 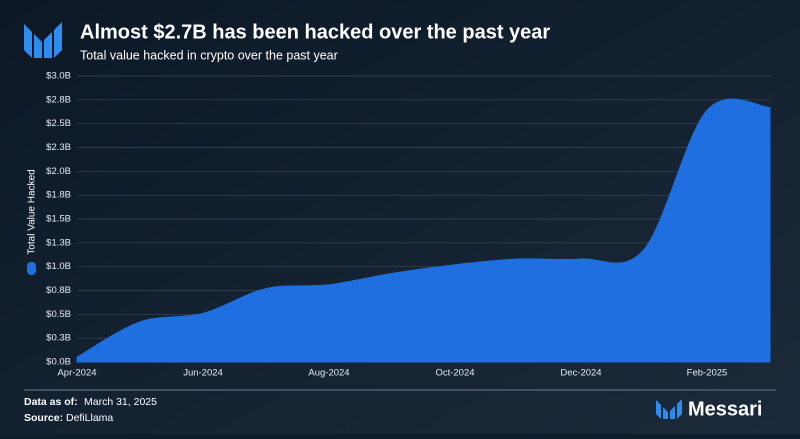 I want to click on legend-marker, so click(x=31, y=268).